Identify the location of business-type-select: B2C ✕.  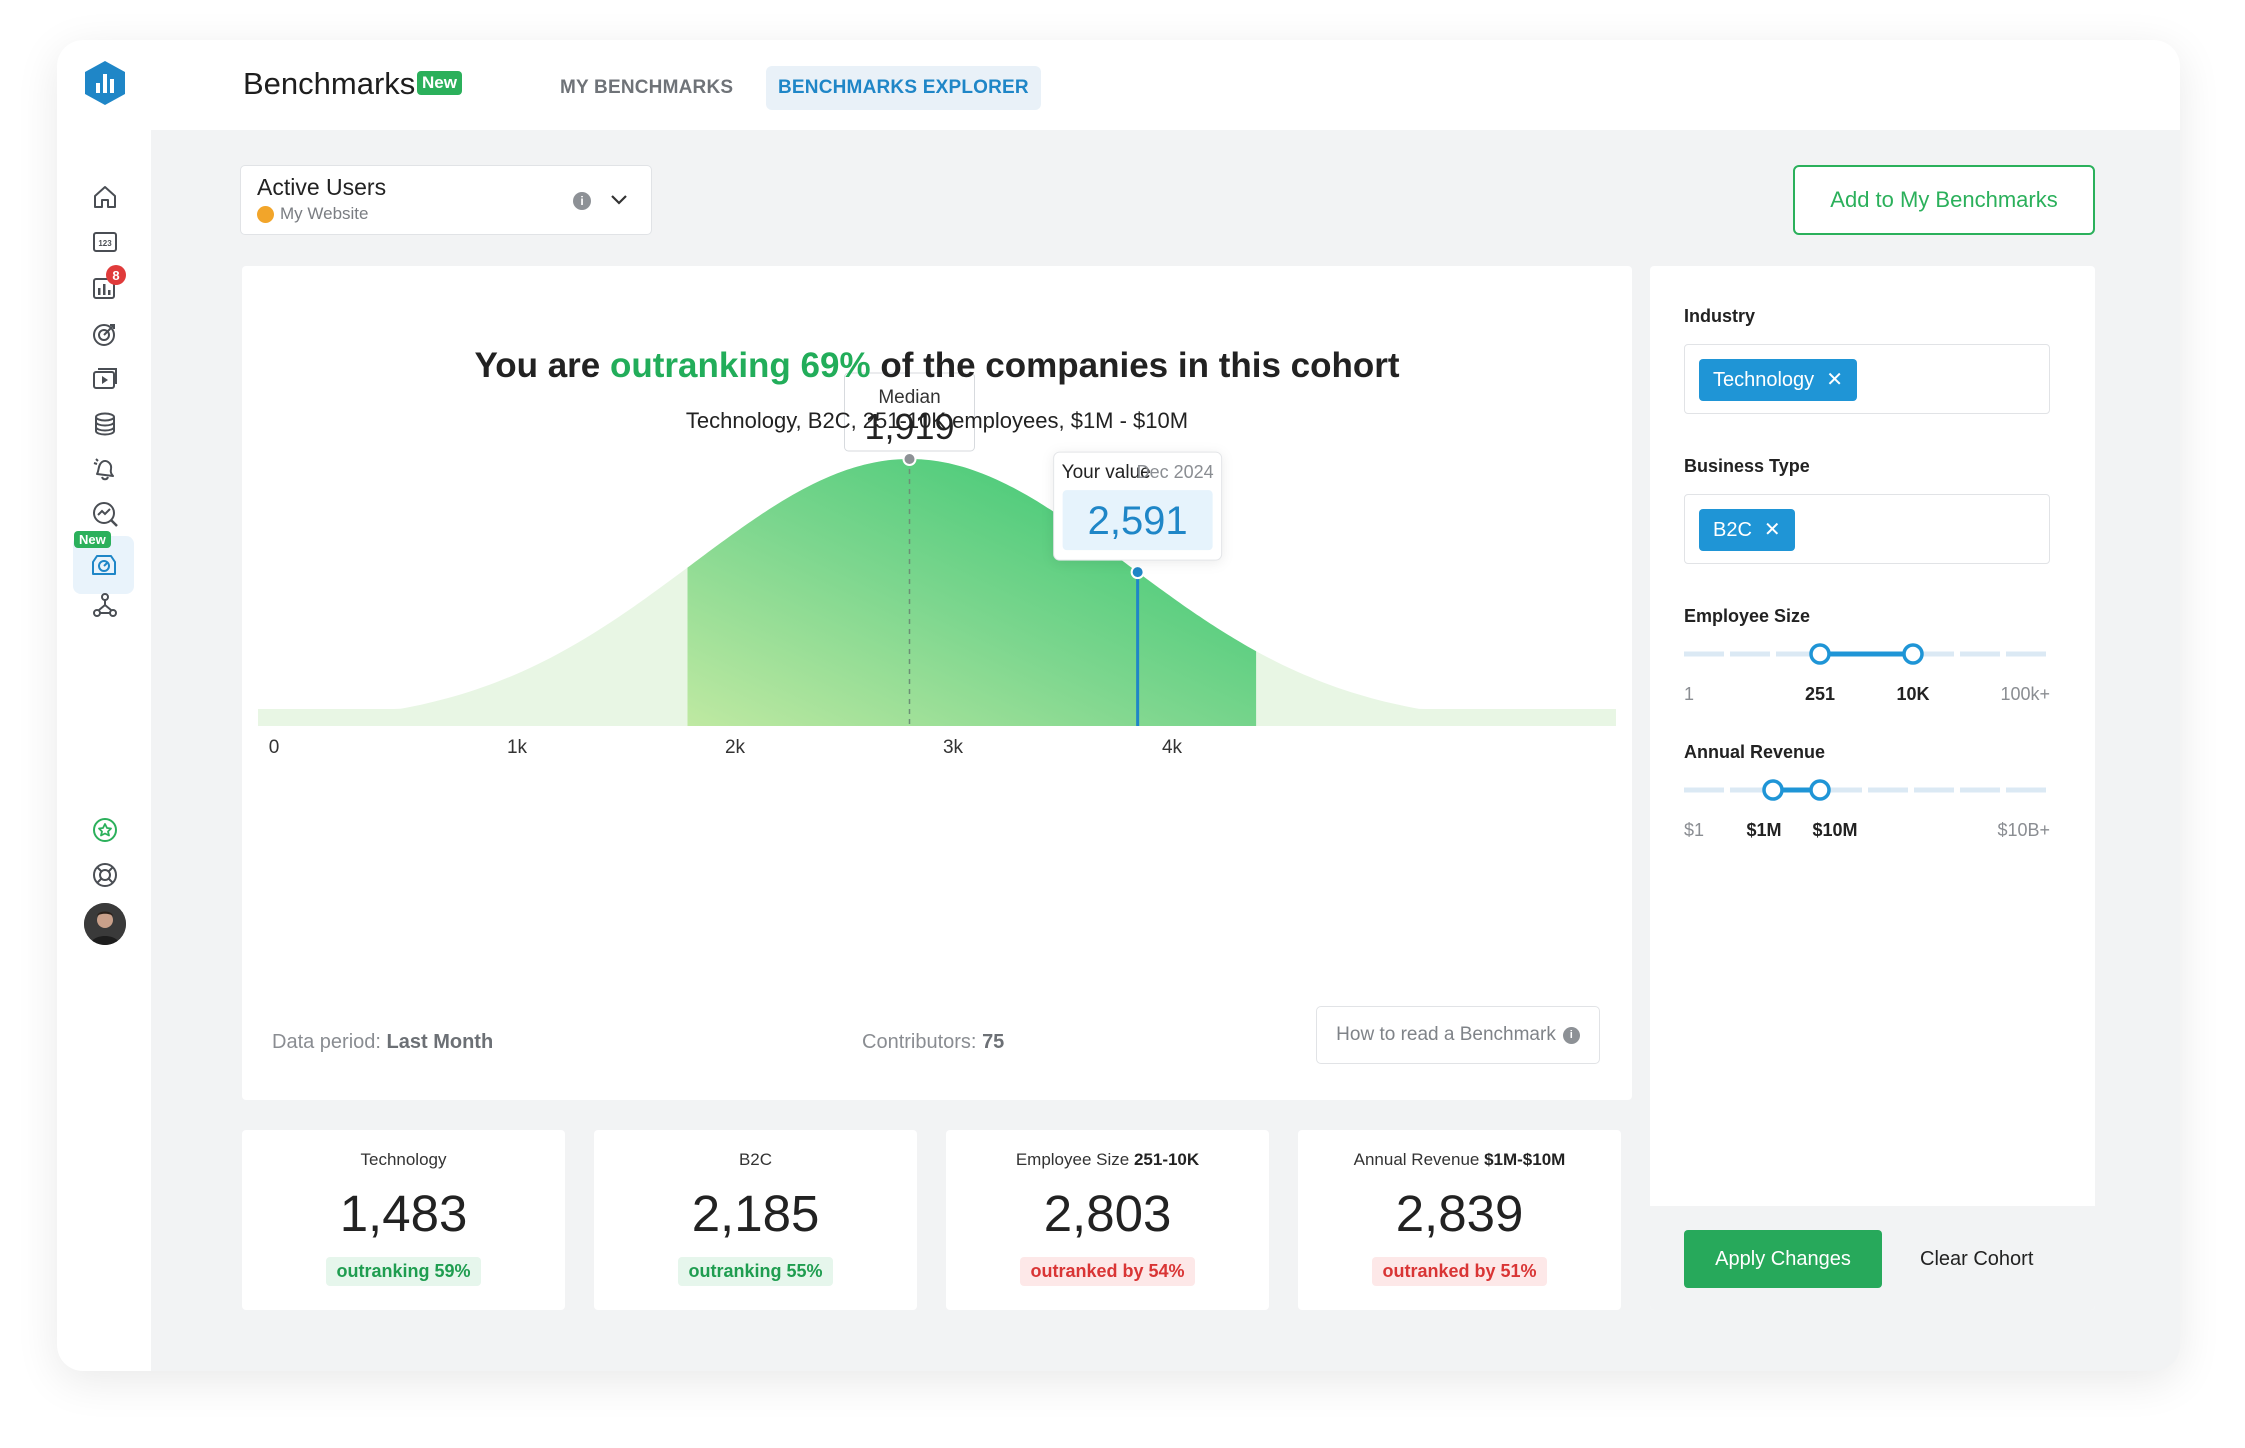
(1867, 529).